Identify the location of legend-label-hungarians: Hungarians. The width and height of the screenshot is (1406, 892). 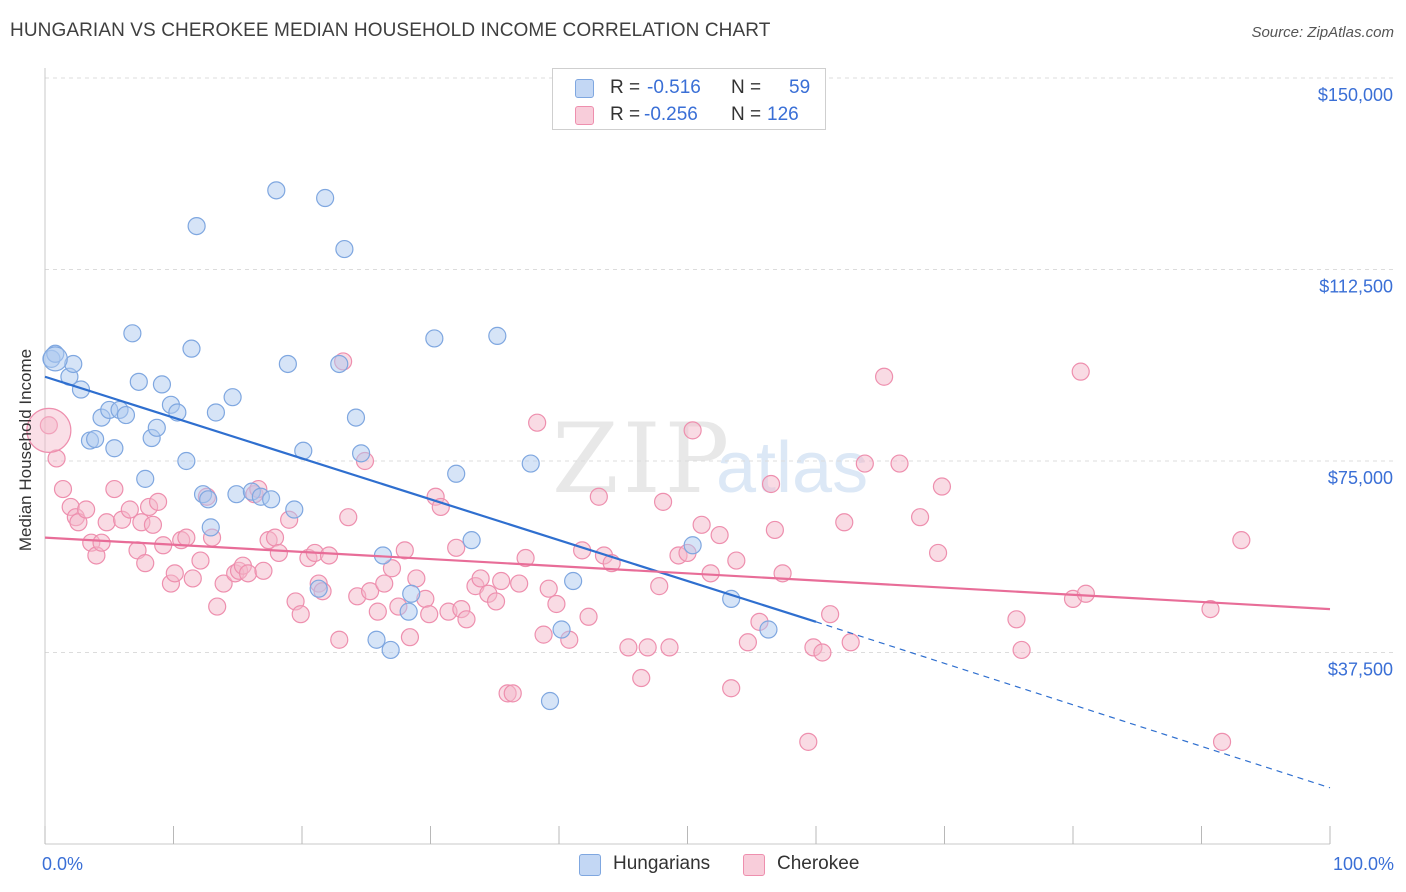
(662, 863).